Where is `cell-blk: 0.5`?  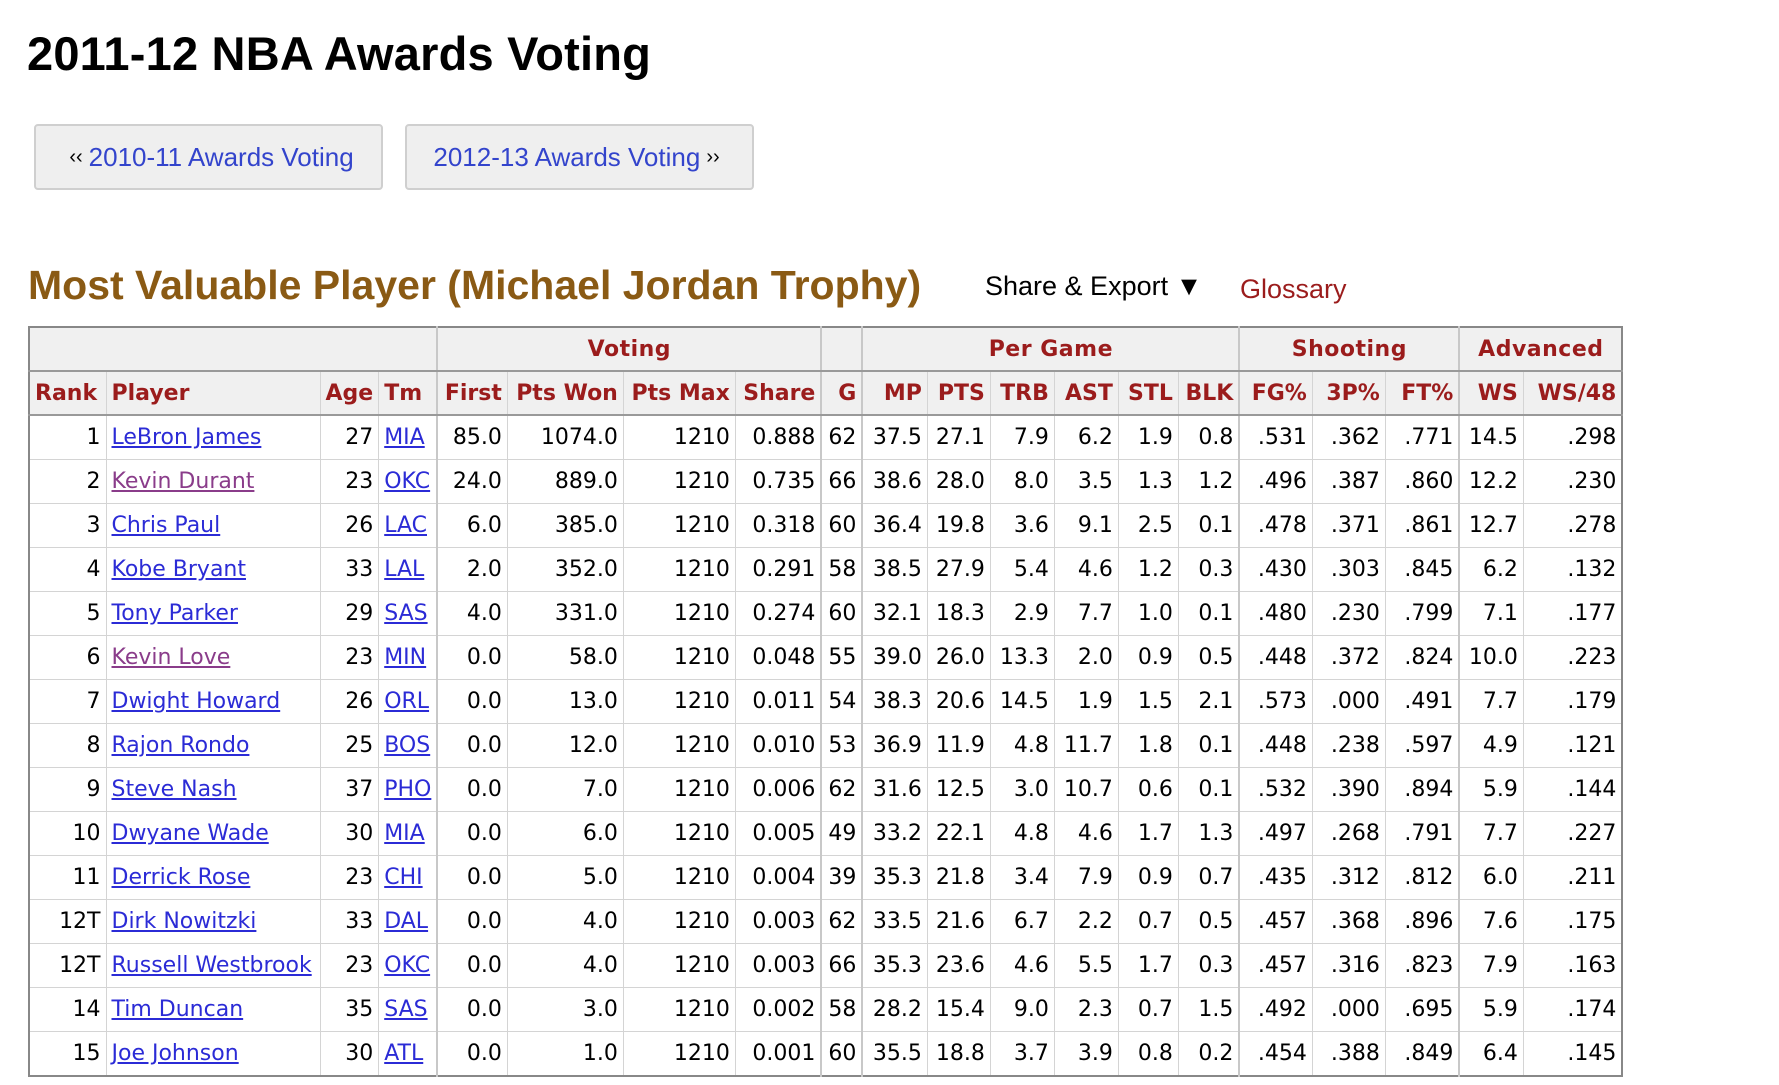 cell-blk: 0.5 is located at coordinates (1208, 657).